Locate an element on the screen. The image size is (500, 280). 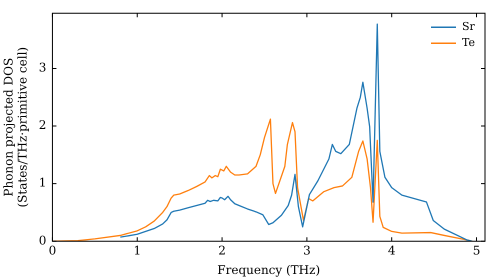
x-tick-label: 2 is located at coordinates (222, 251).